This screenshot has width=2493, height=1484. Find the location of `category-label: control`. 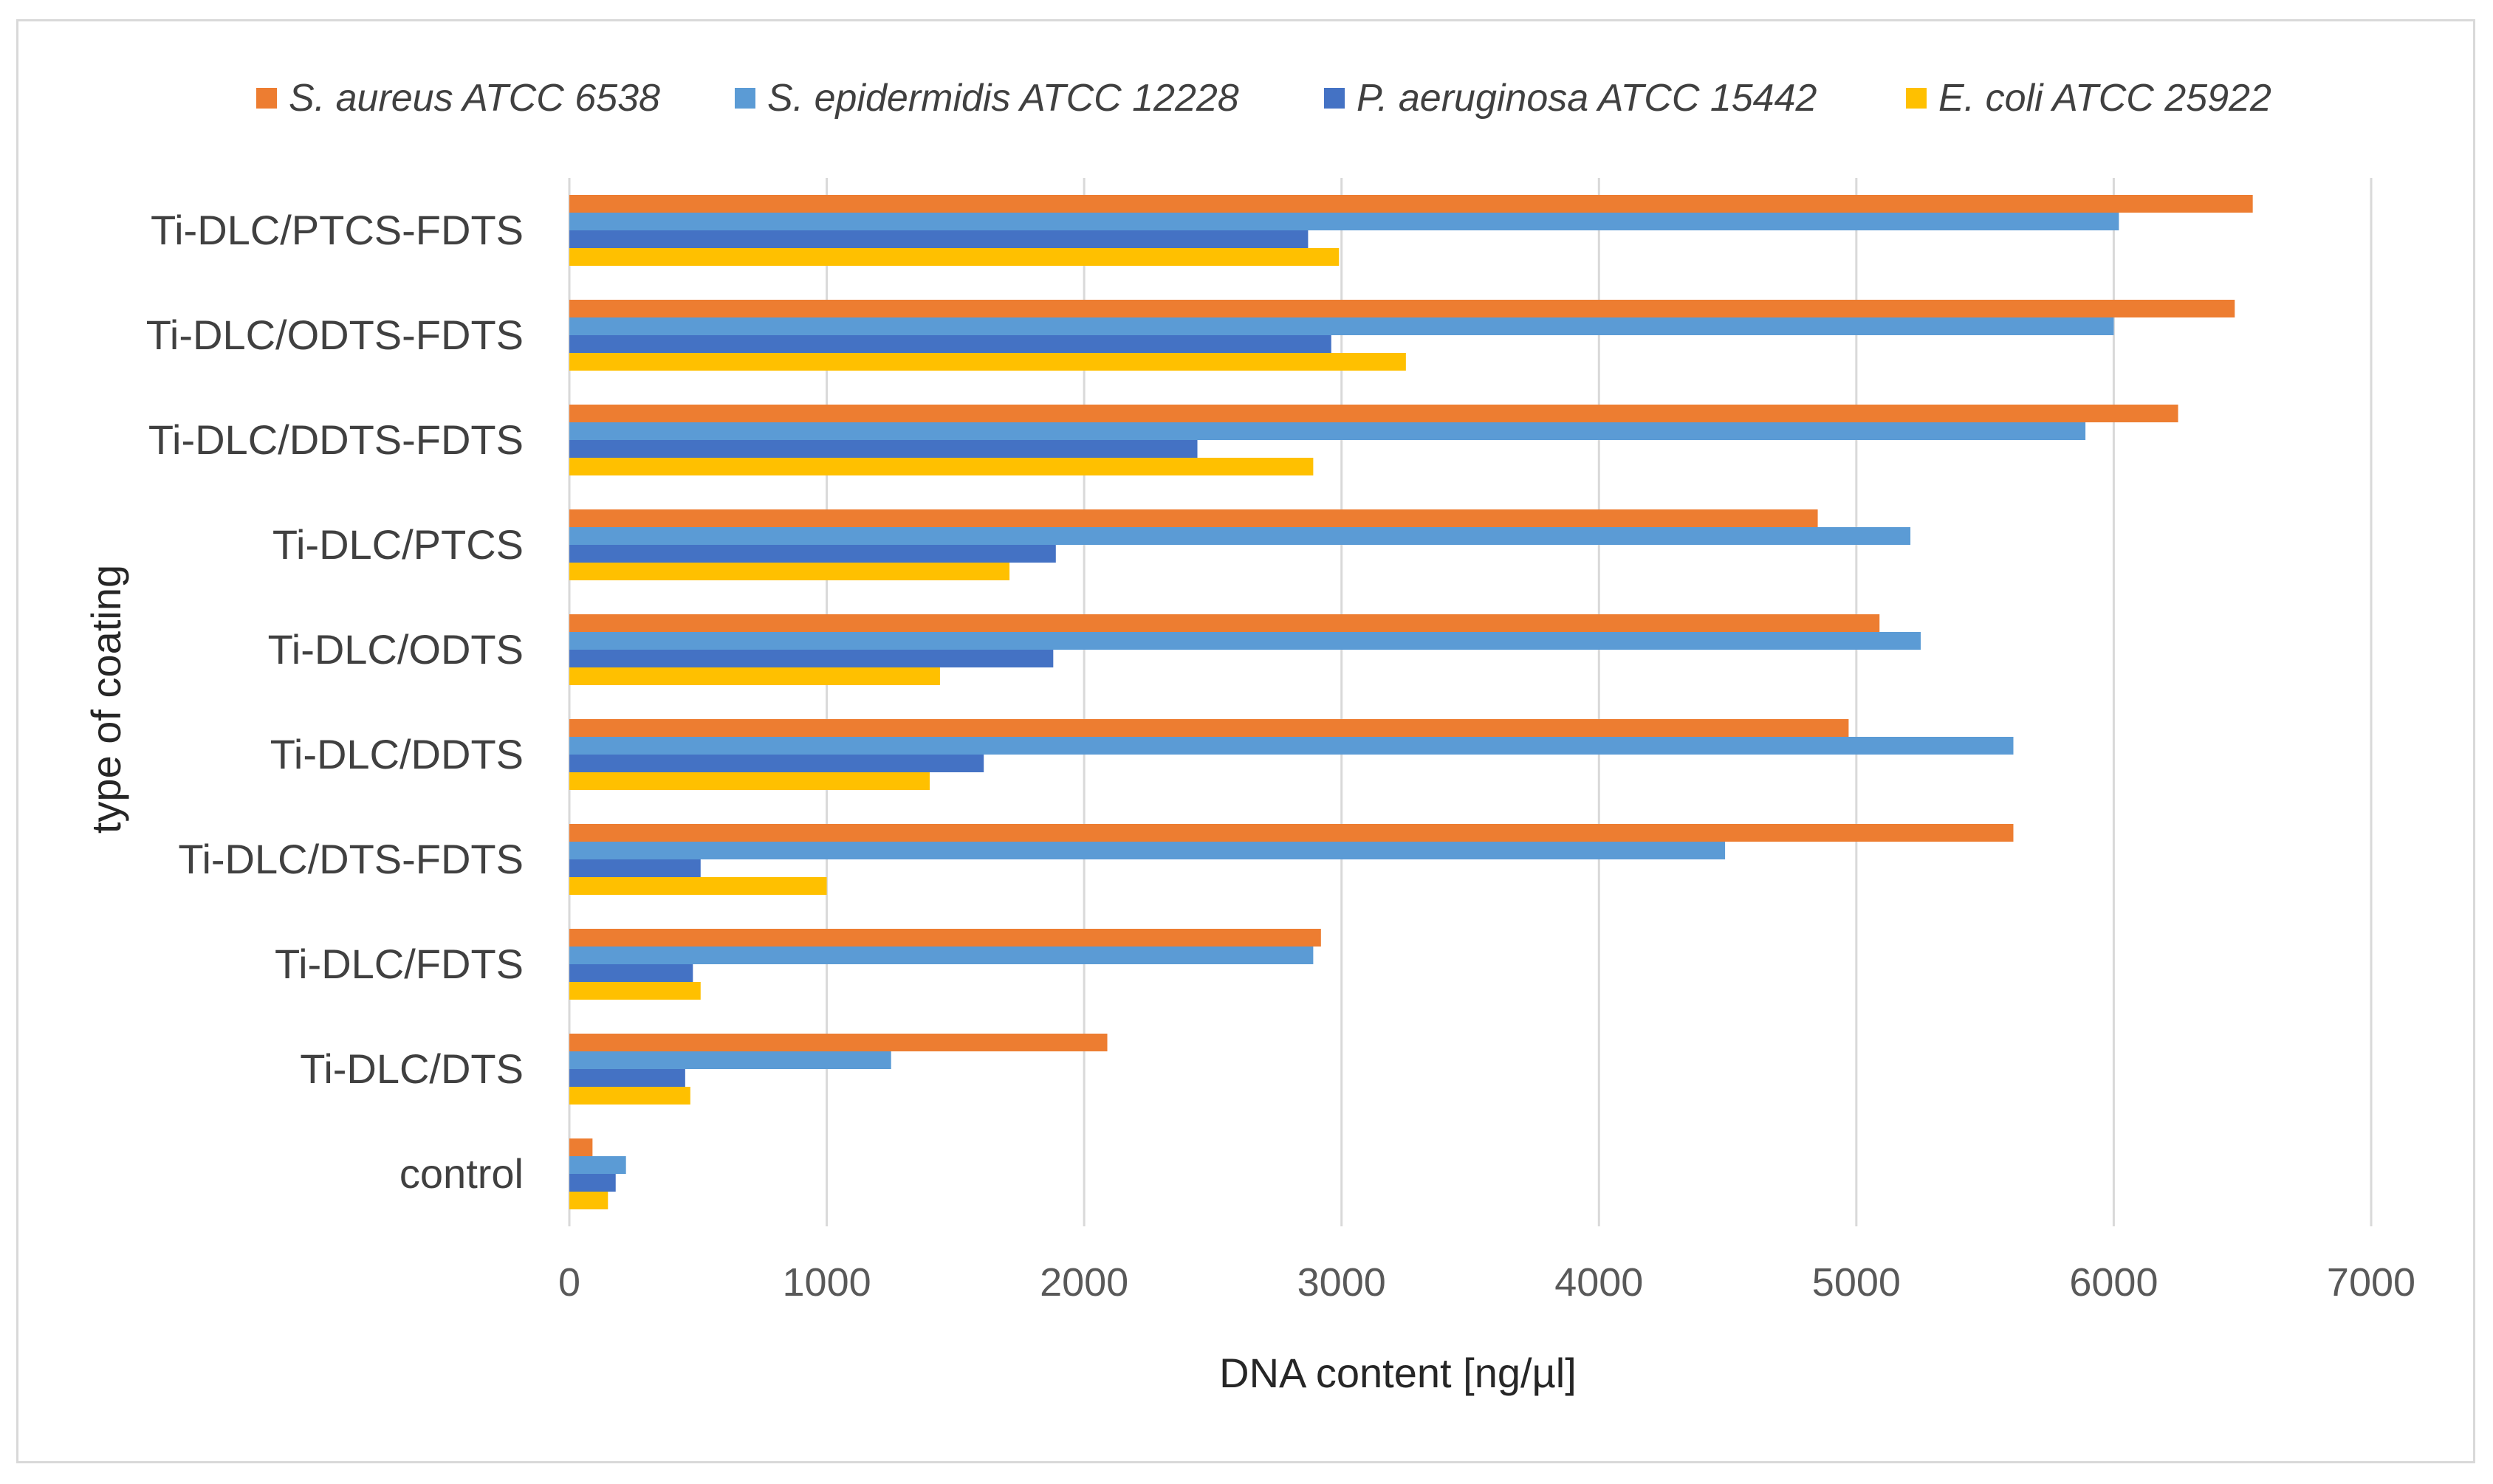

category-label: control is located at coordinates (462, 1173).